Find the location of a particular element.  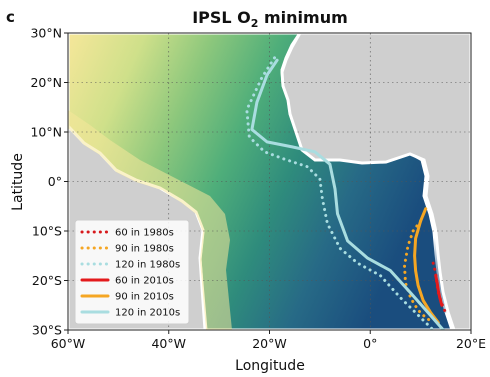

y-axis-ticks: 30°N 20°N 10°N 0° 10°S 20°S 30°S is located at coordinates (49, 182).